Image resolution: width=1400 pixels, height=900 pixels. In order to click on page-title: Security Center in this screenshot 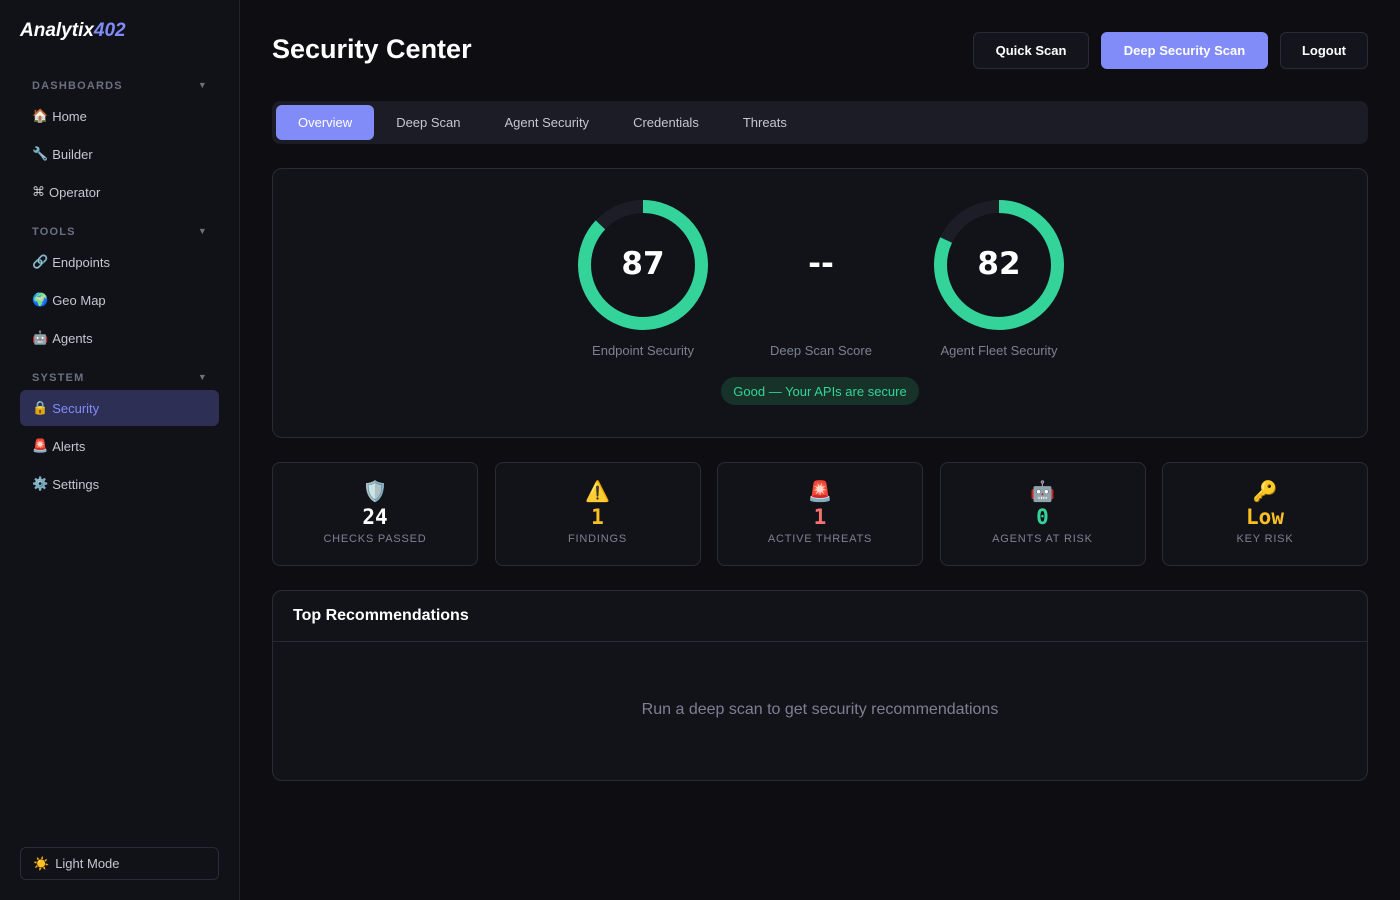, I will do `click(372, 49)`.